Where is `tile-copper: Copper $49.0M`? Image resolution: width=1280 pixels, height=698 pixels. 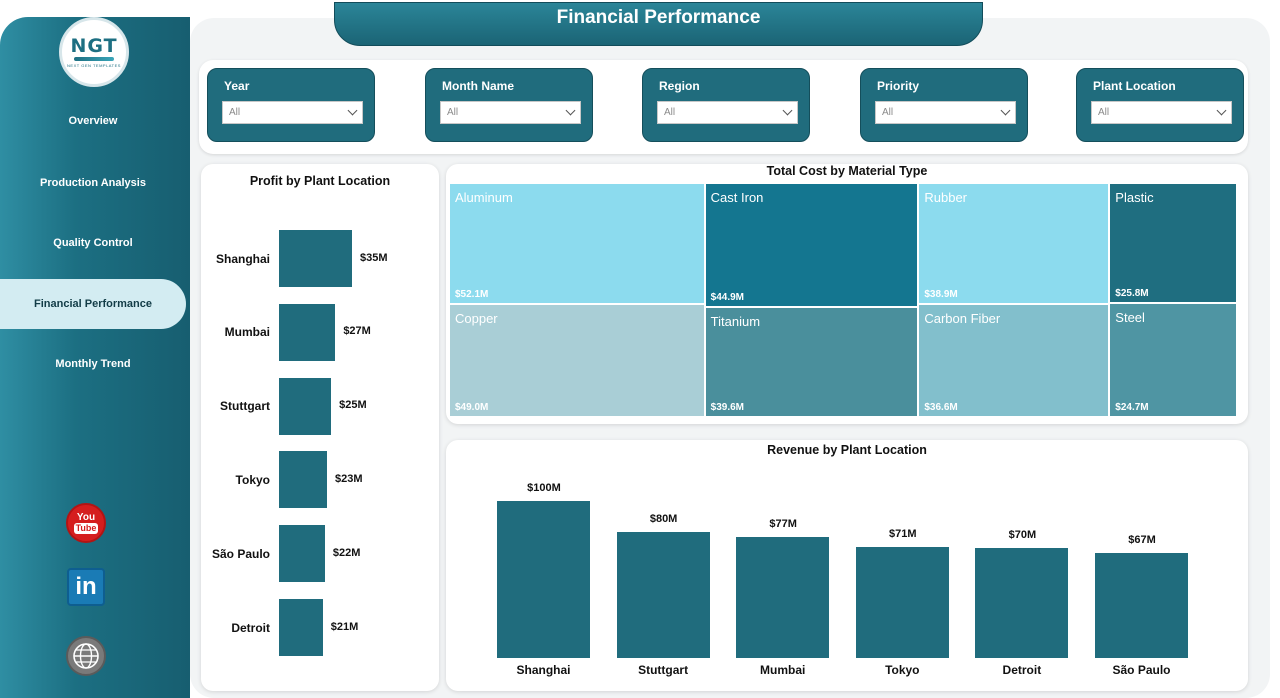
tile-copper: Copper $49.0M is located at coordinates (577, 360).